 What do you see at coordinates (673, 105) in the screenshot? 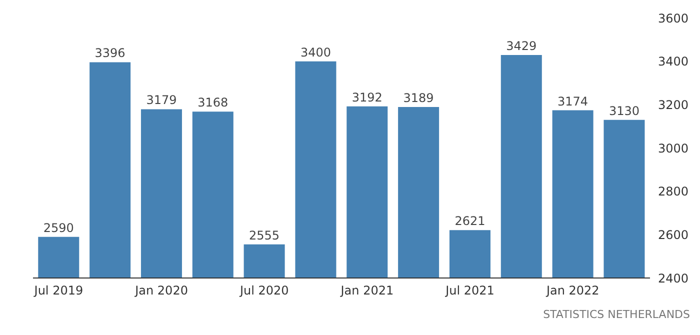
I see `y-tick-label: 3200` at bounding box center [673, 105].